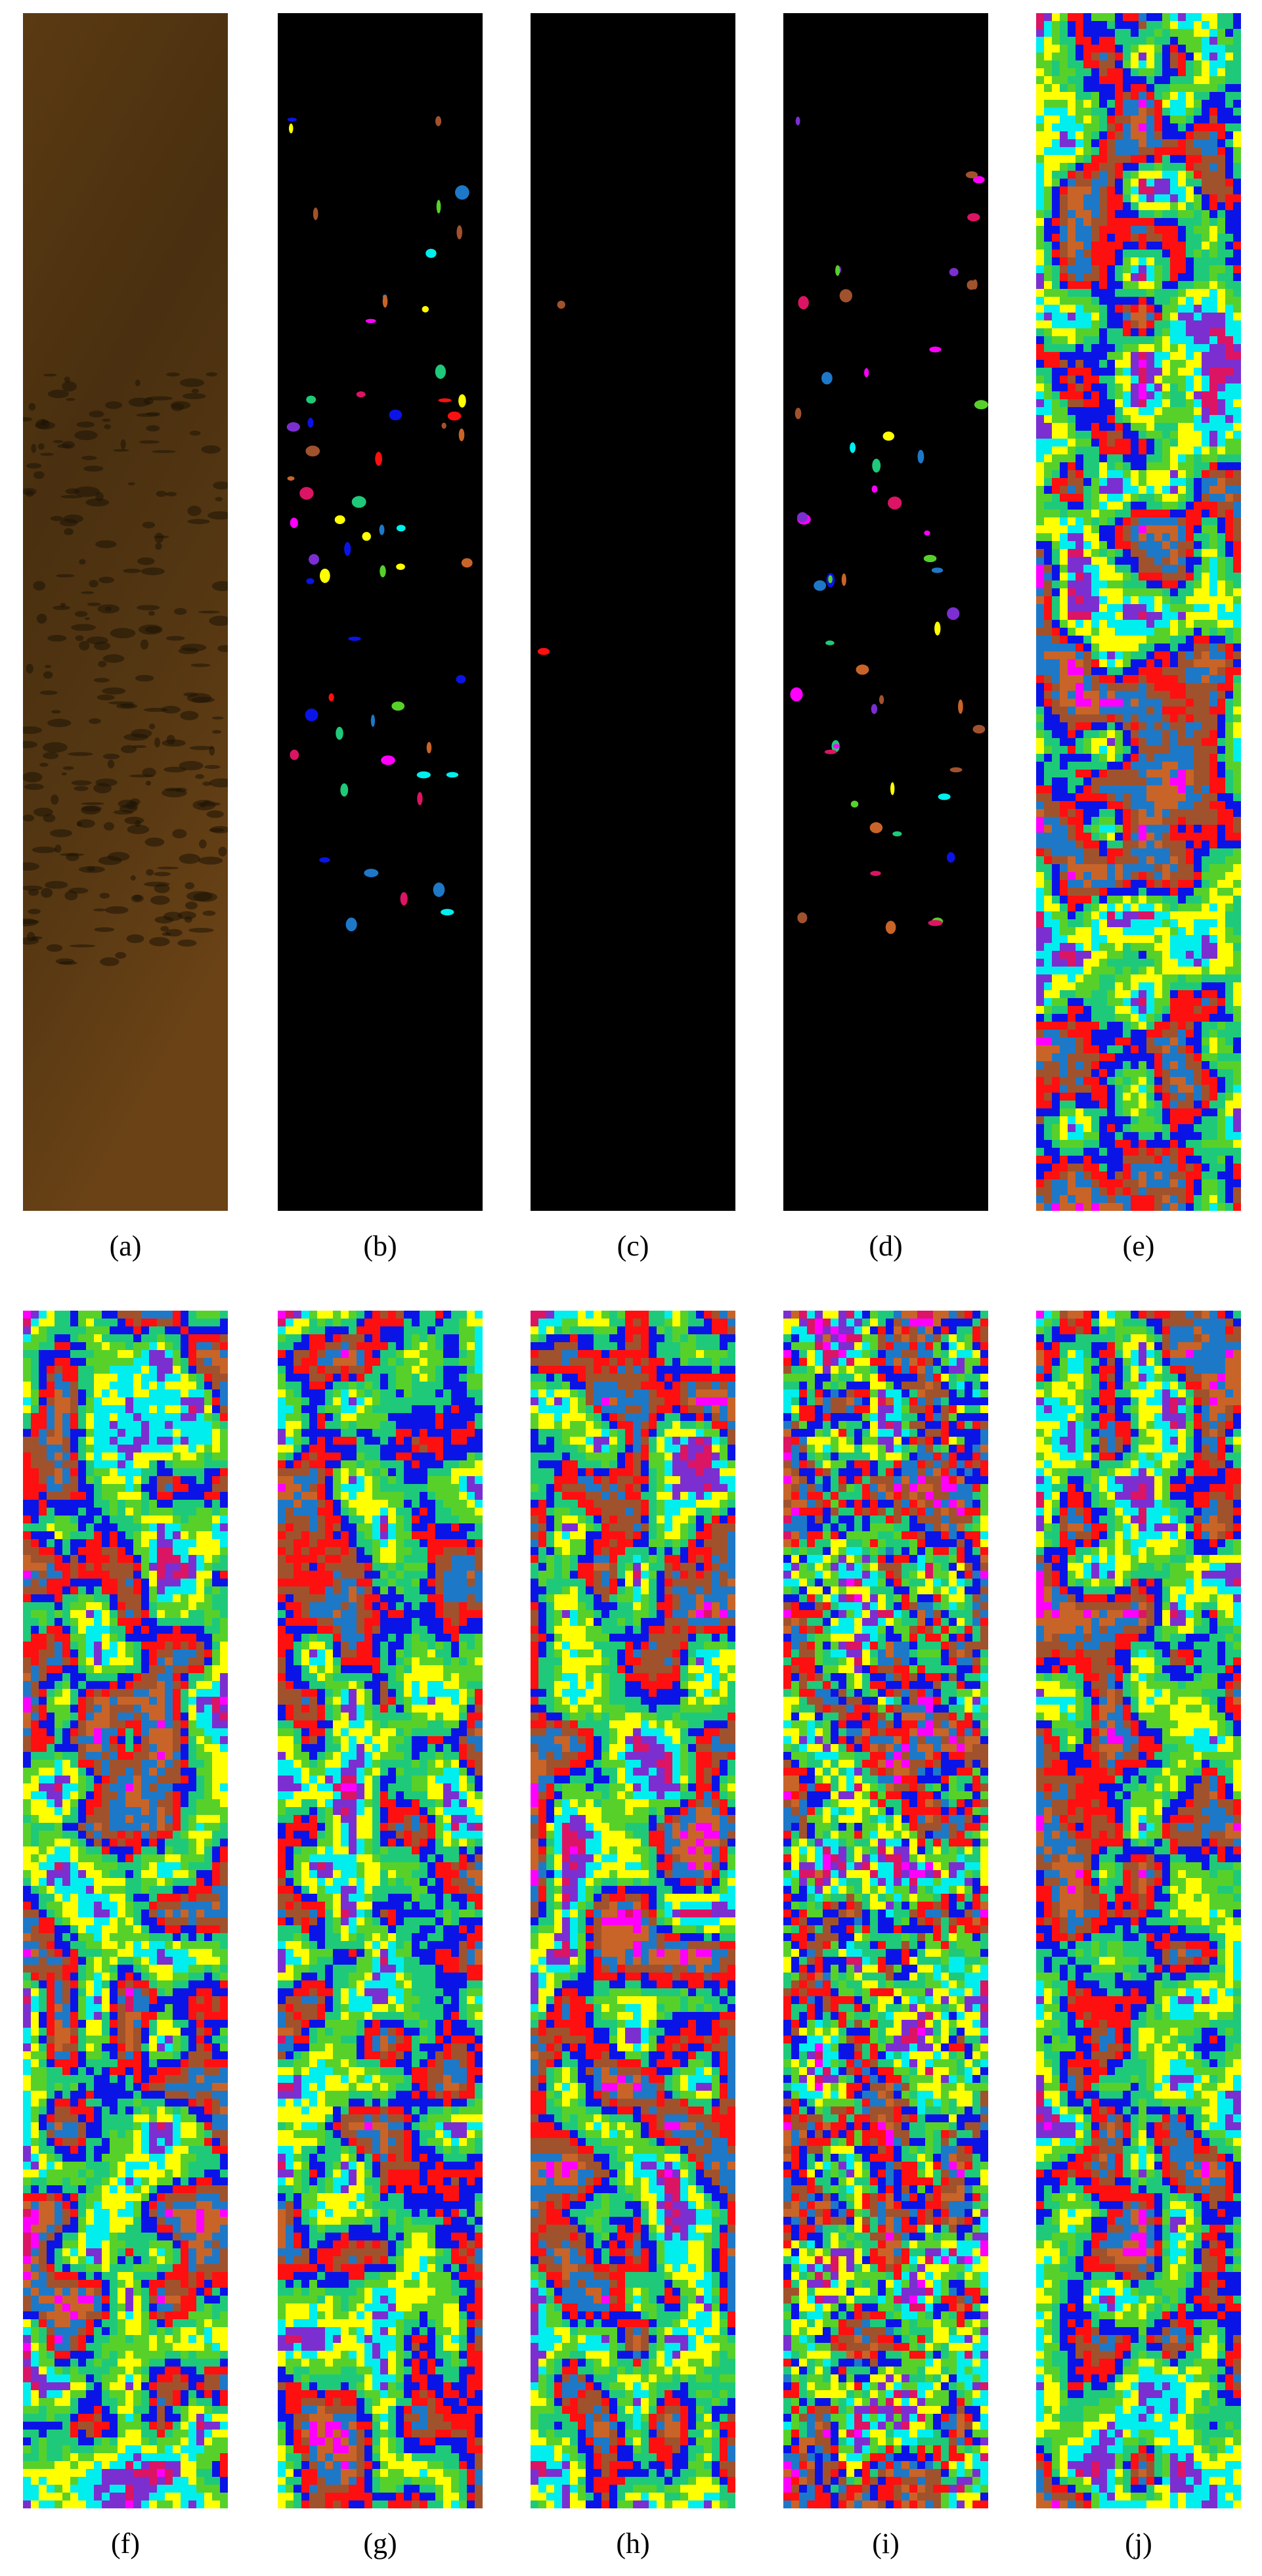 The image size is (1262, 2576). Describe the element at coordinates (882, 700) in the screenshot. I see `labeled-sample` at that location.